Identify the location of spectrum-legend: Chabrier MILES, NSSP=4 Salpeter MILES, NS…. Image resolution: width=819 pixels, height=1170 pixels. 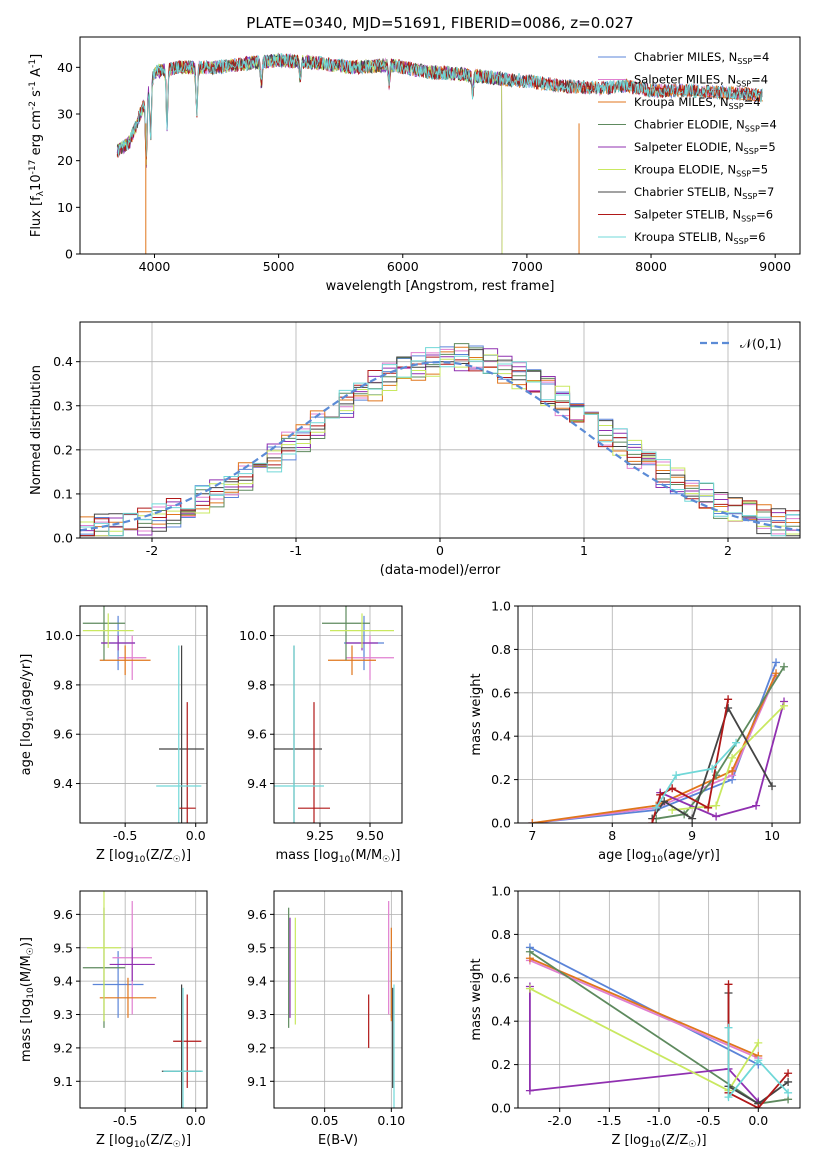
(687, 148).